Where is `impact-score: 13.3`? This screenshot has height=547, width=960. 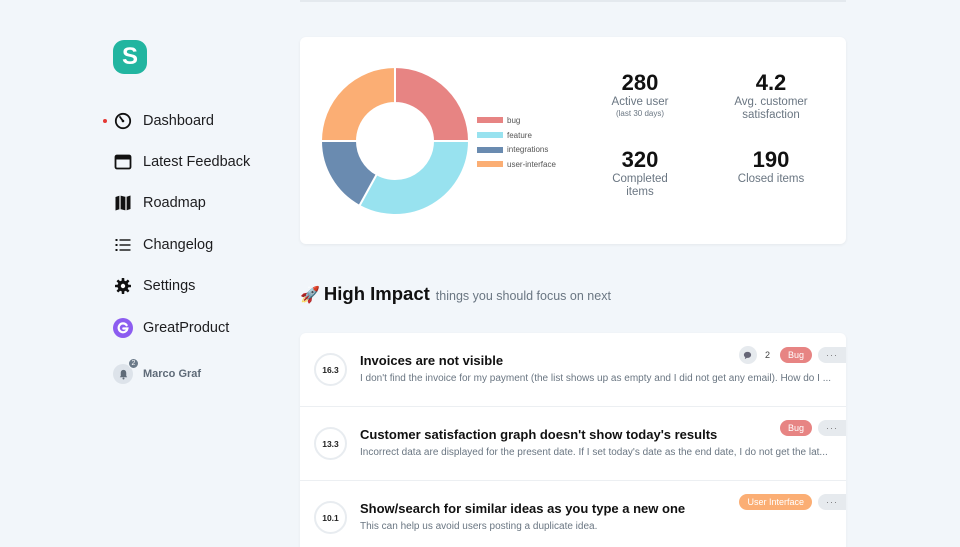
impact-score: 13.3 is located at coordinates (330, 443).